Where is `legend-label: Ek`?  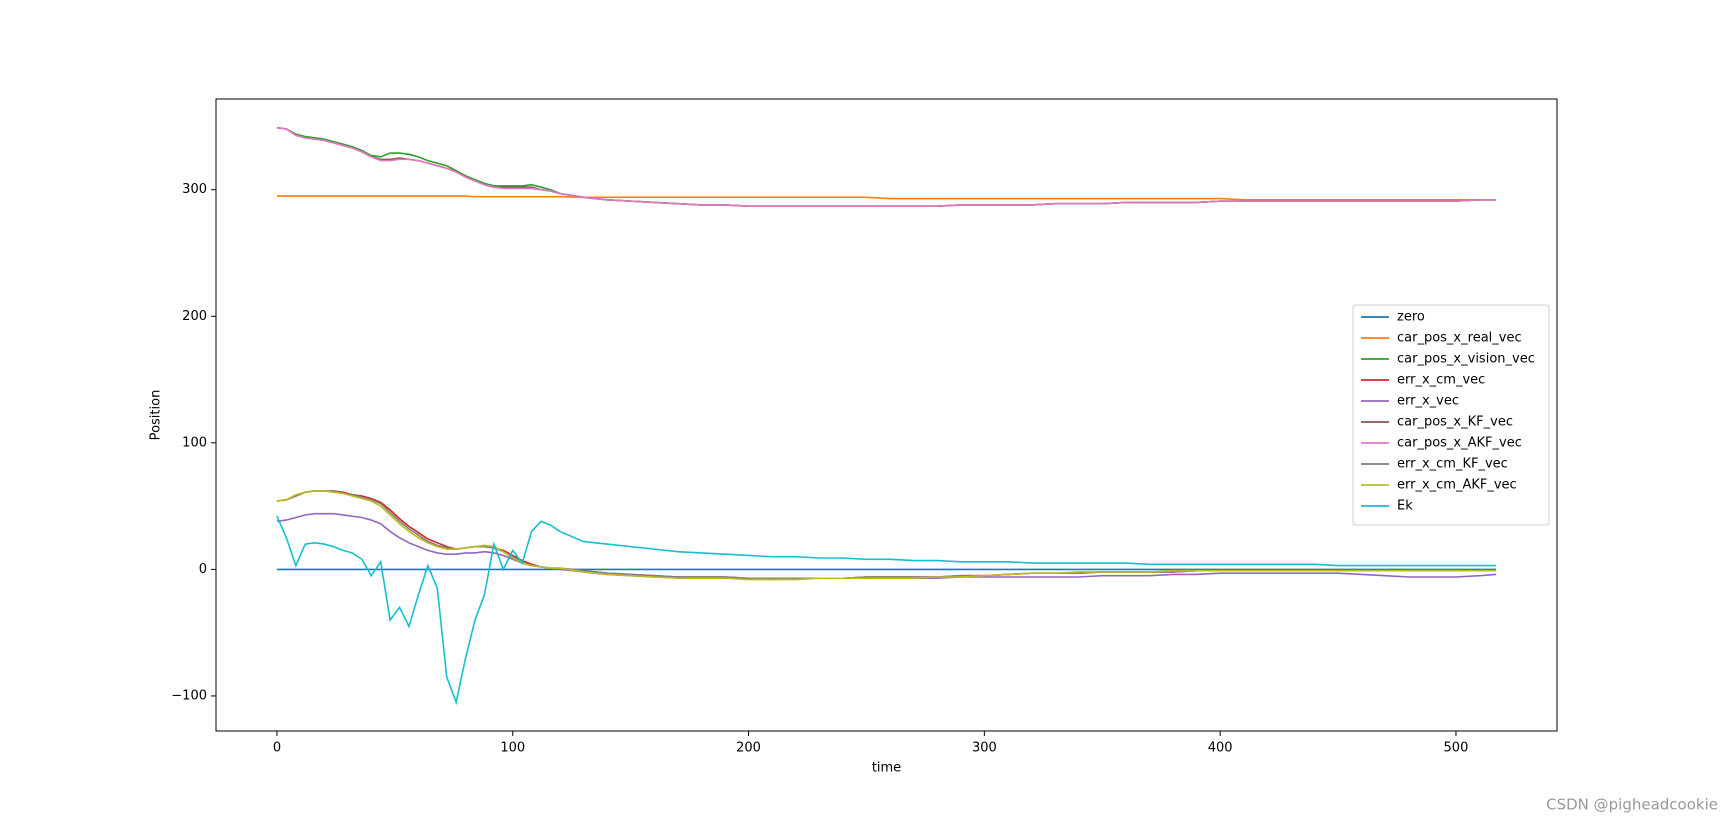
legend-label: Ek is located at coordinates (1405, 506).